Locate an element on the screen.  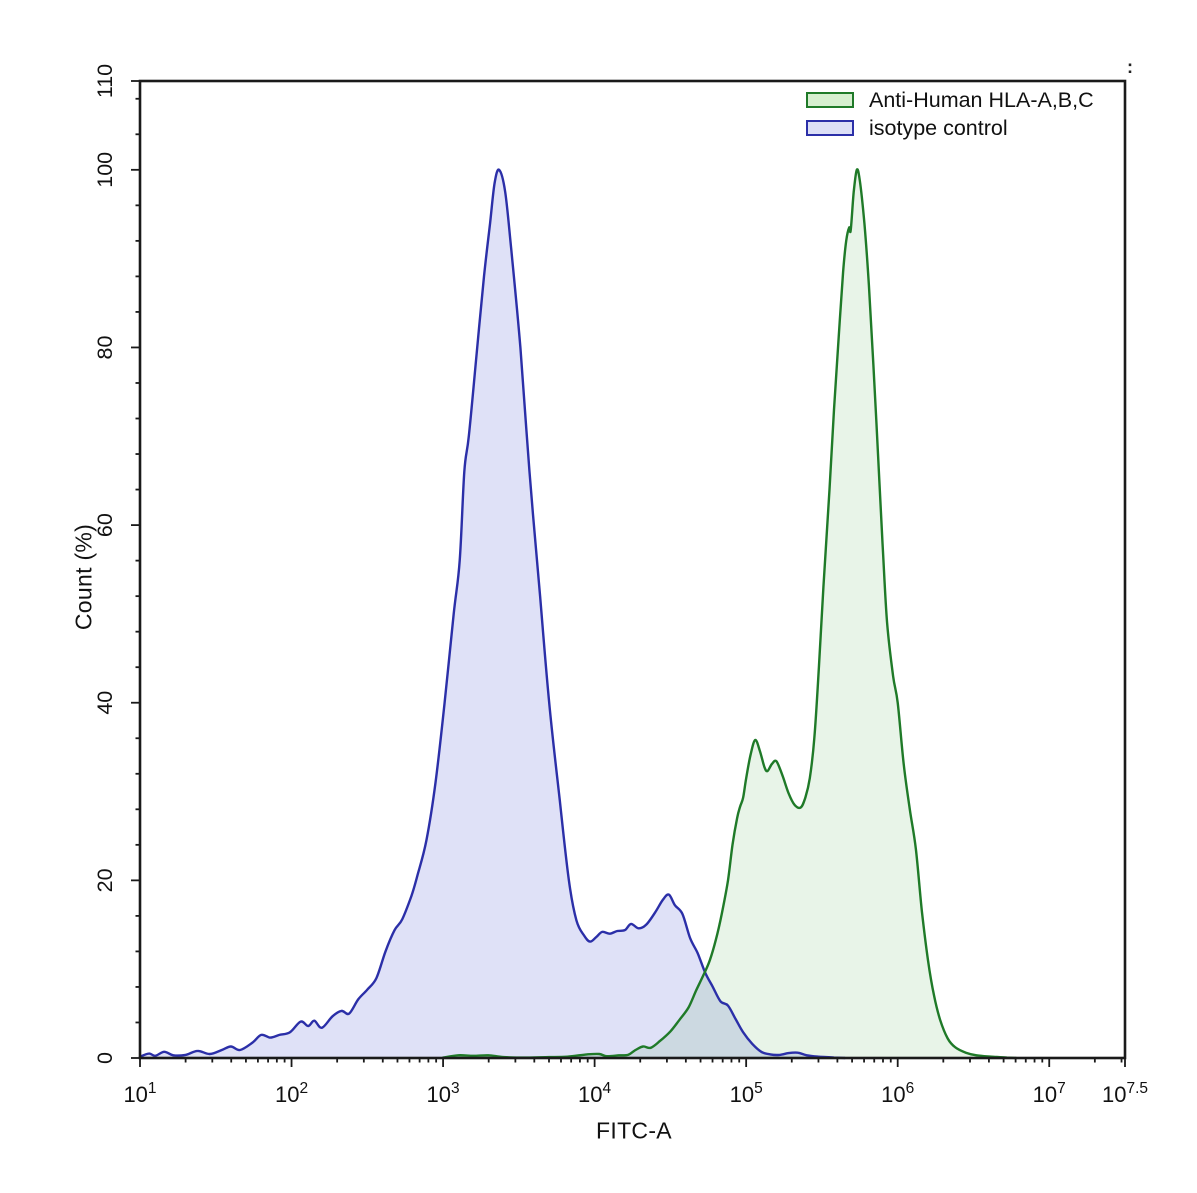
svg-text: 106 is located at coordinates (897, 1093).